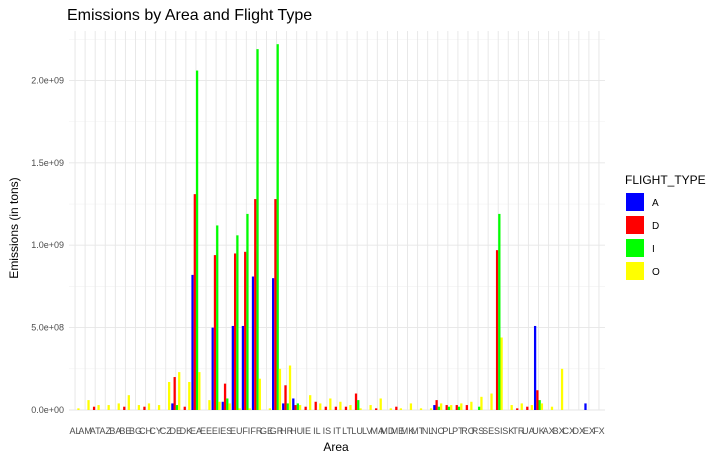  I want to click on bar-D-TR, so click(517, 409).